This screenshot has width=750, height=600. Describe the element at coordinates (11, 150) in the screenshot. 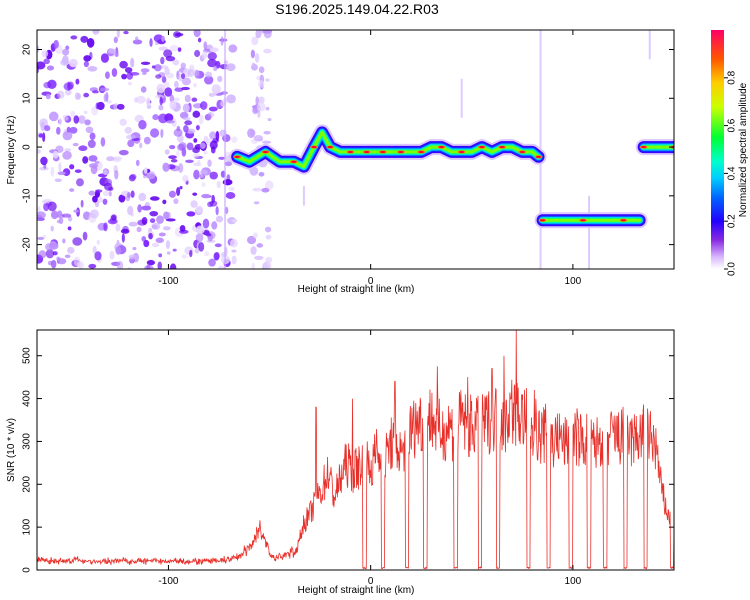

I see `spectrogram-y-label: Frequency (Hz)` at that location.